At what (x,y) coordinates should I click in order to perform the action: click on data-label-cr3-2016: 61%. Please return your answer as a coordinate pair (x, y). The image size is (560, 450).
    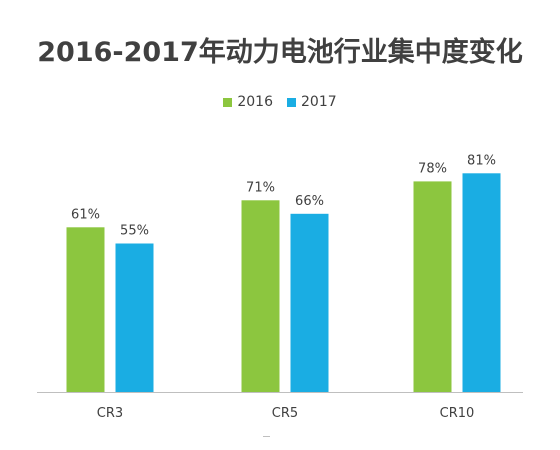
    Looking at the image, I should click on (85, 214).